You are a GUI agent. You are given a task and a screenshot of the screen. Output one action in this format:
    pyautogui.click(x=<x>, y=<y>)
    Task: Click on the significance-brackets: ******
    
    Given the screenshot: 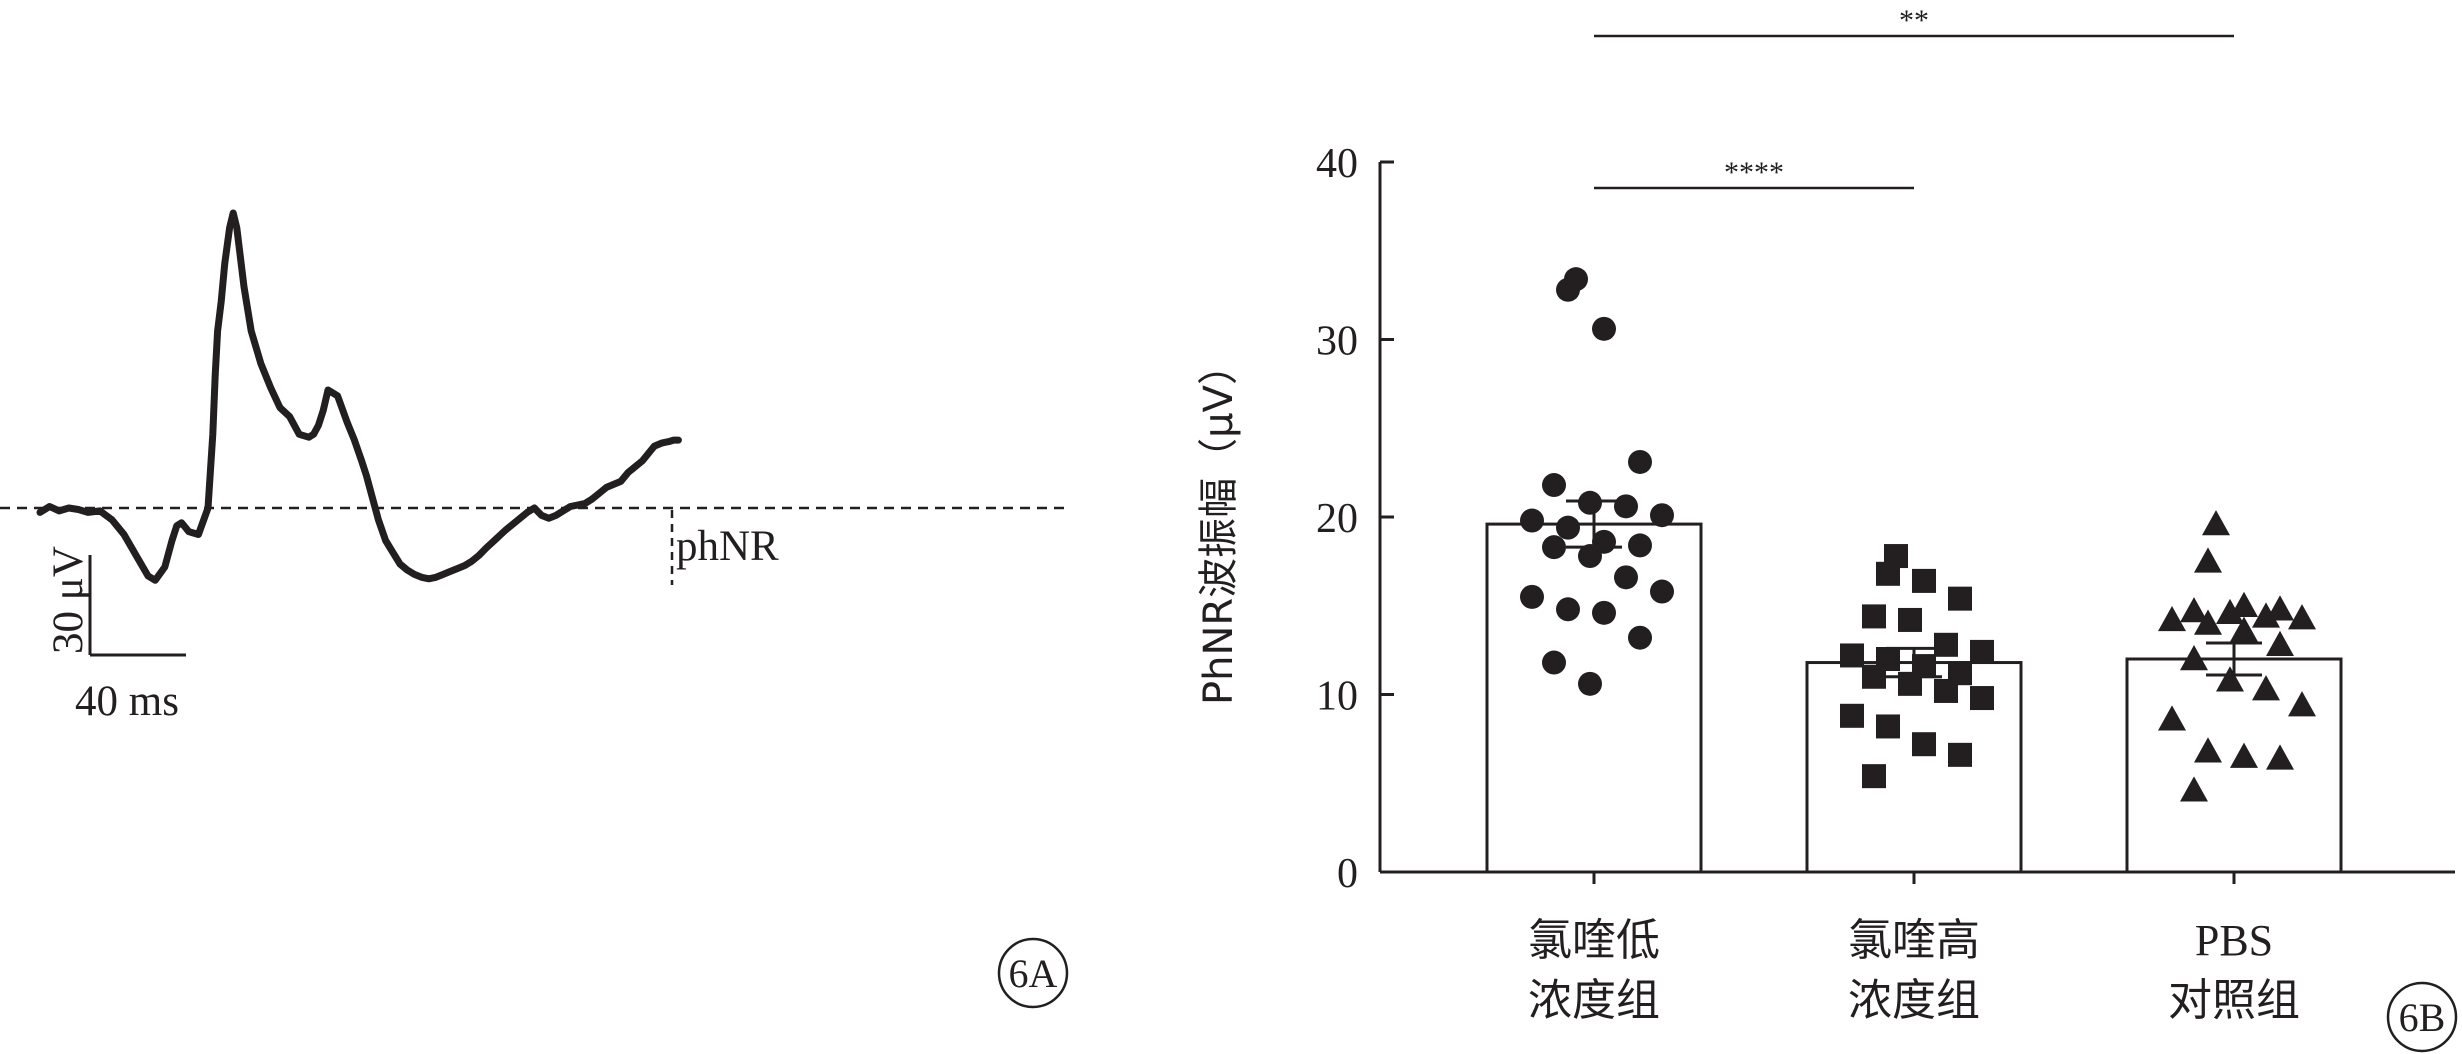 What is the action you would take?
    pyautogui.click(x=1914, y=97)
    